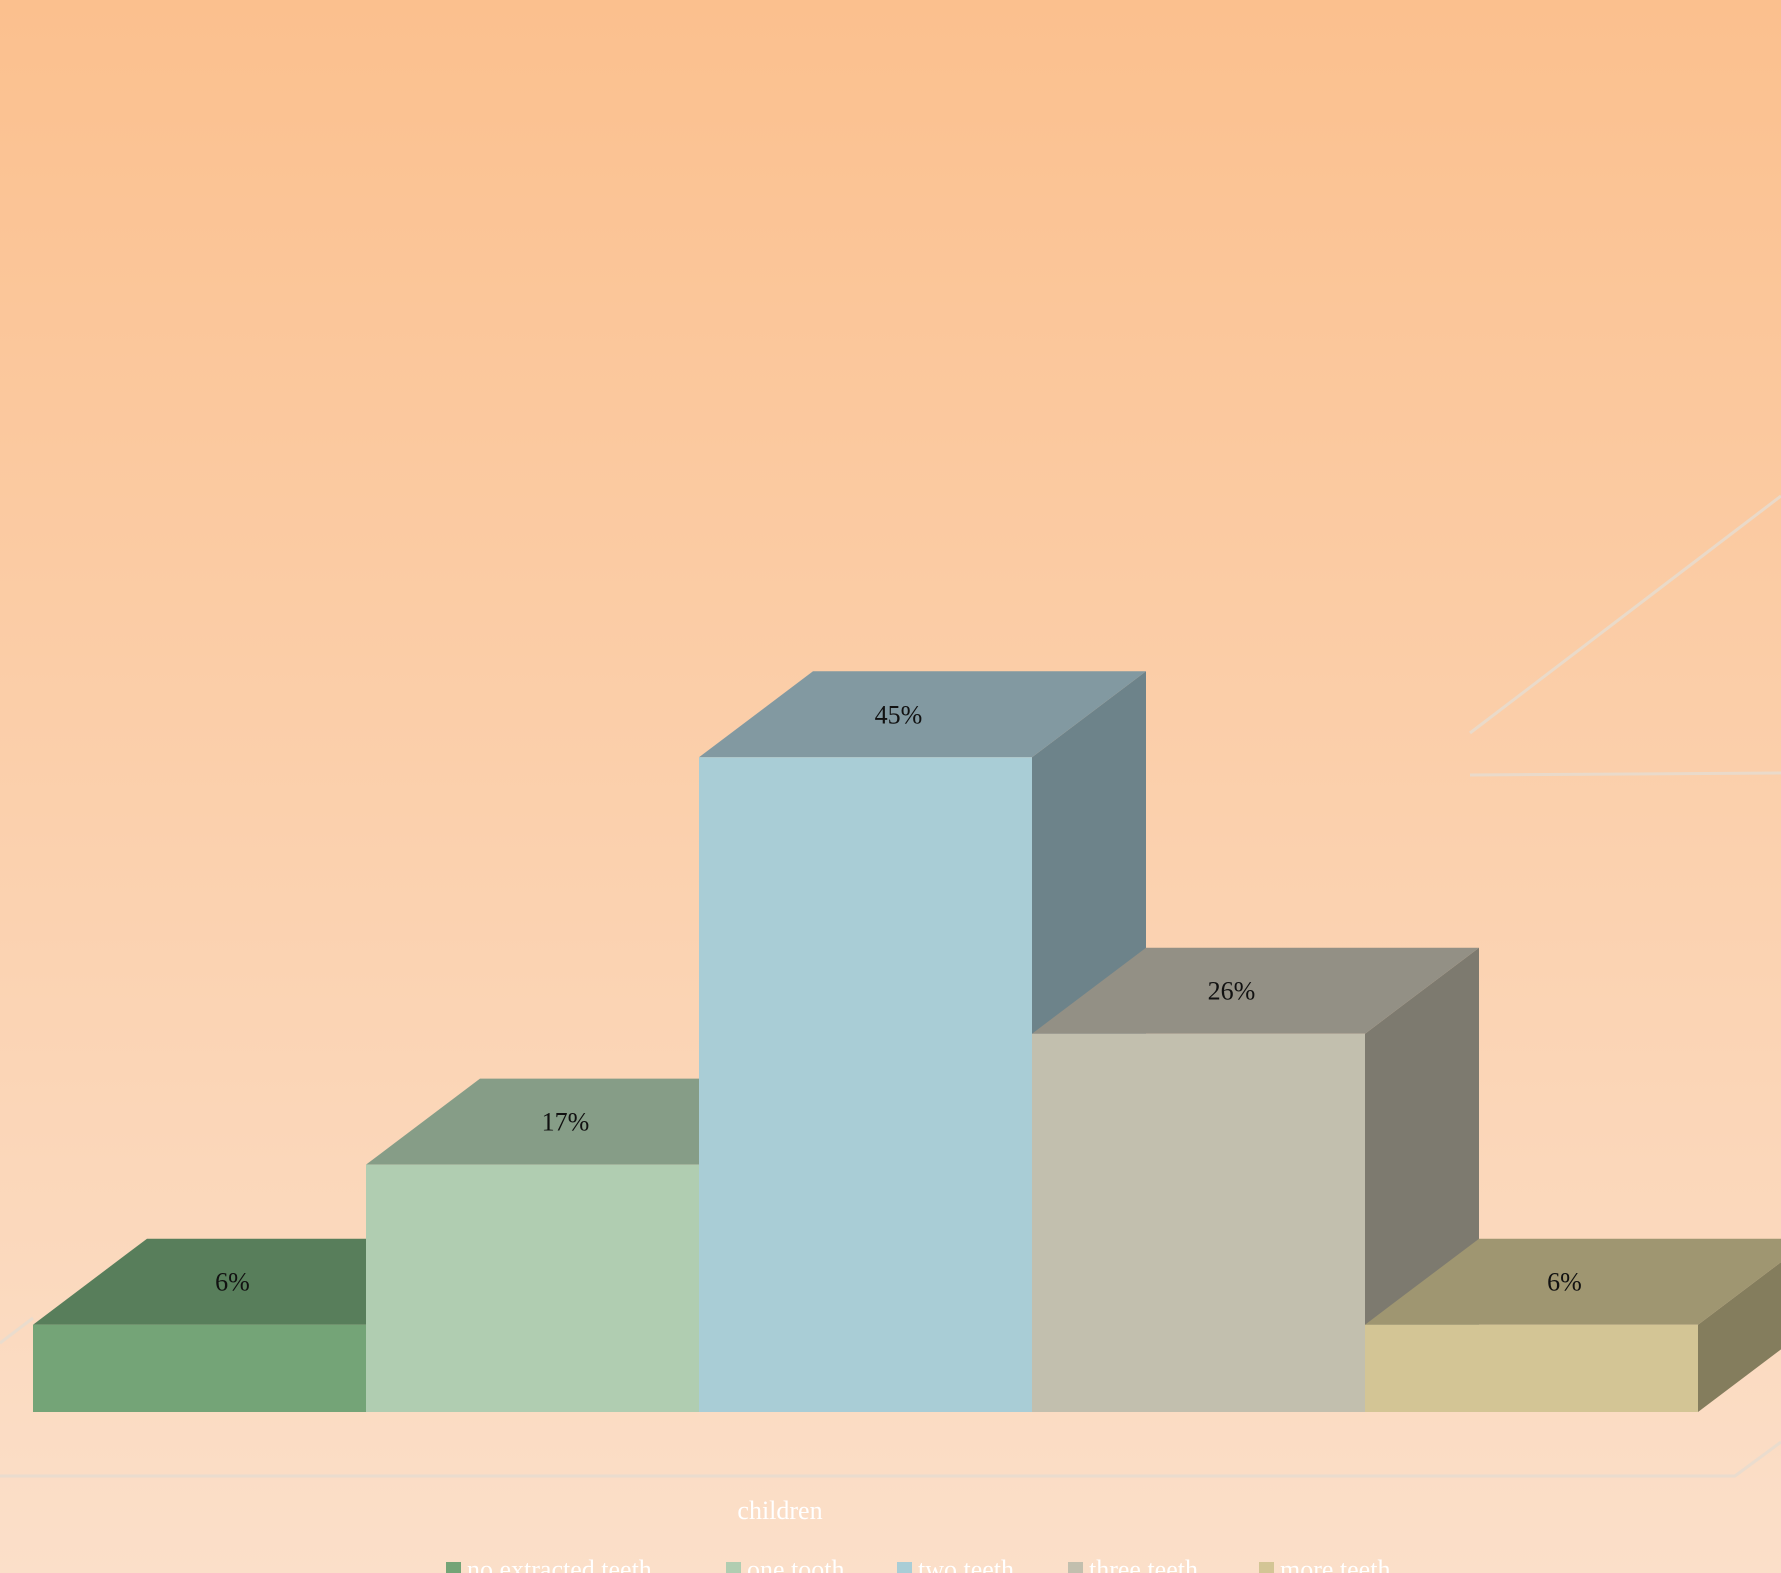  I want to click on gridline-back-horizontal, so click(1625, 774).